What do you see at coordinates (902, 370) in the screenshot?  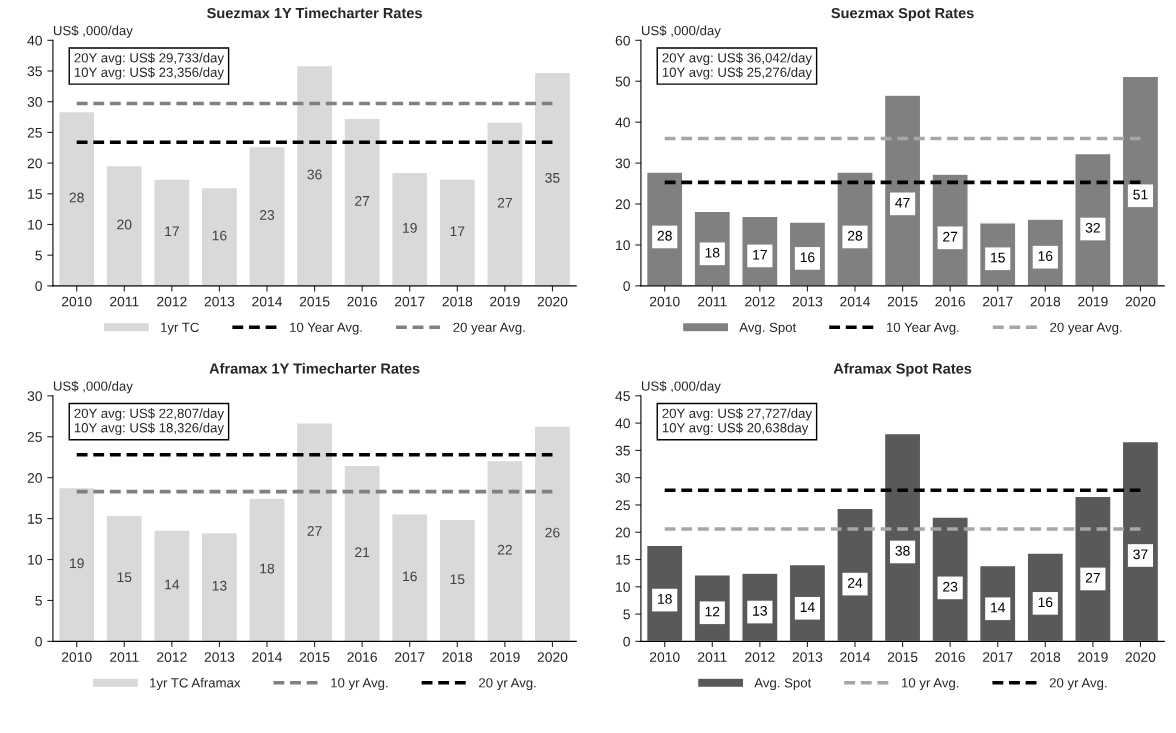 I see `chart-title: Aframax Spot Rates` at bounding box center [902, 370].